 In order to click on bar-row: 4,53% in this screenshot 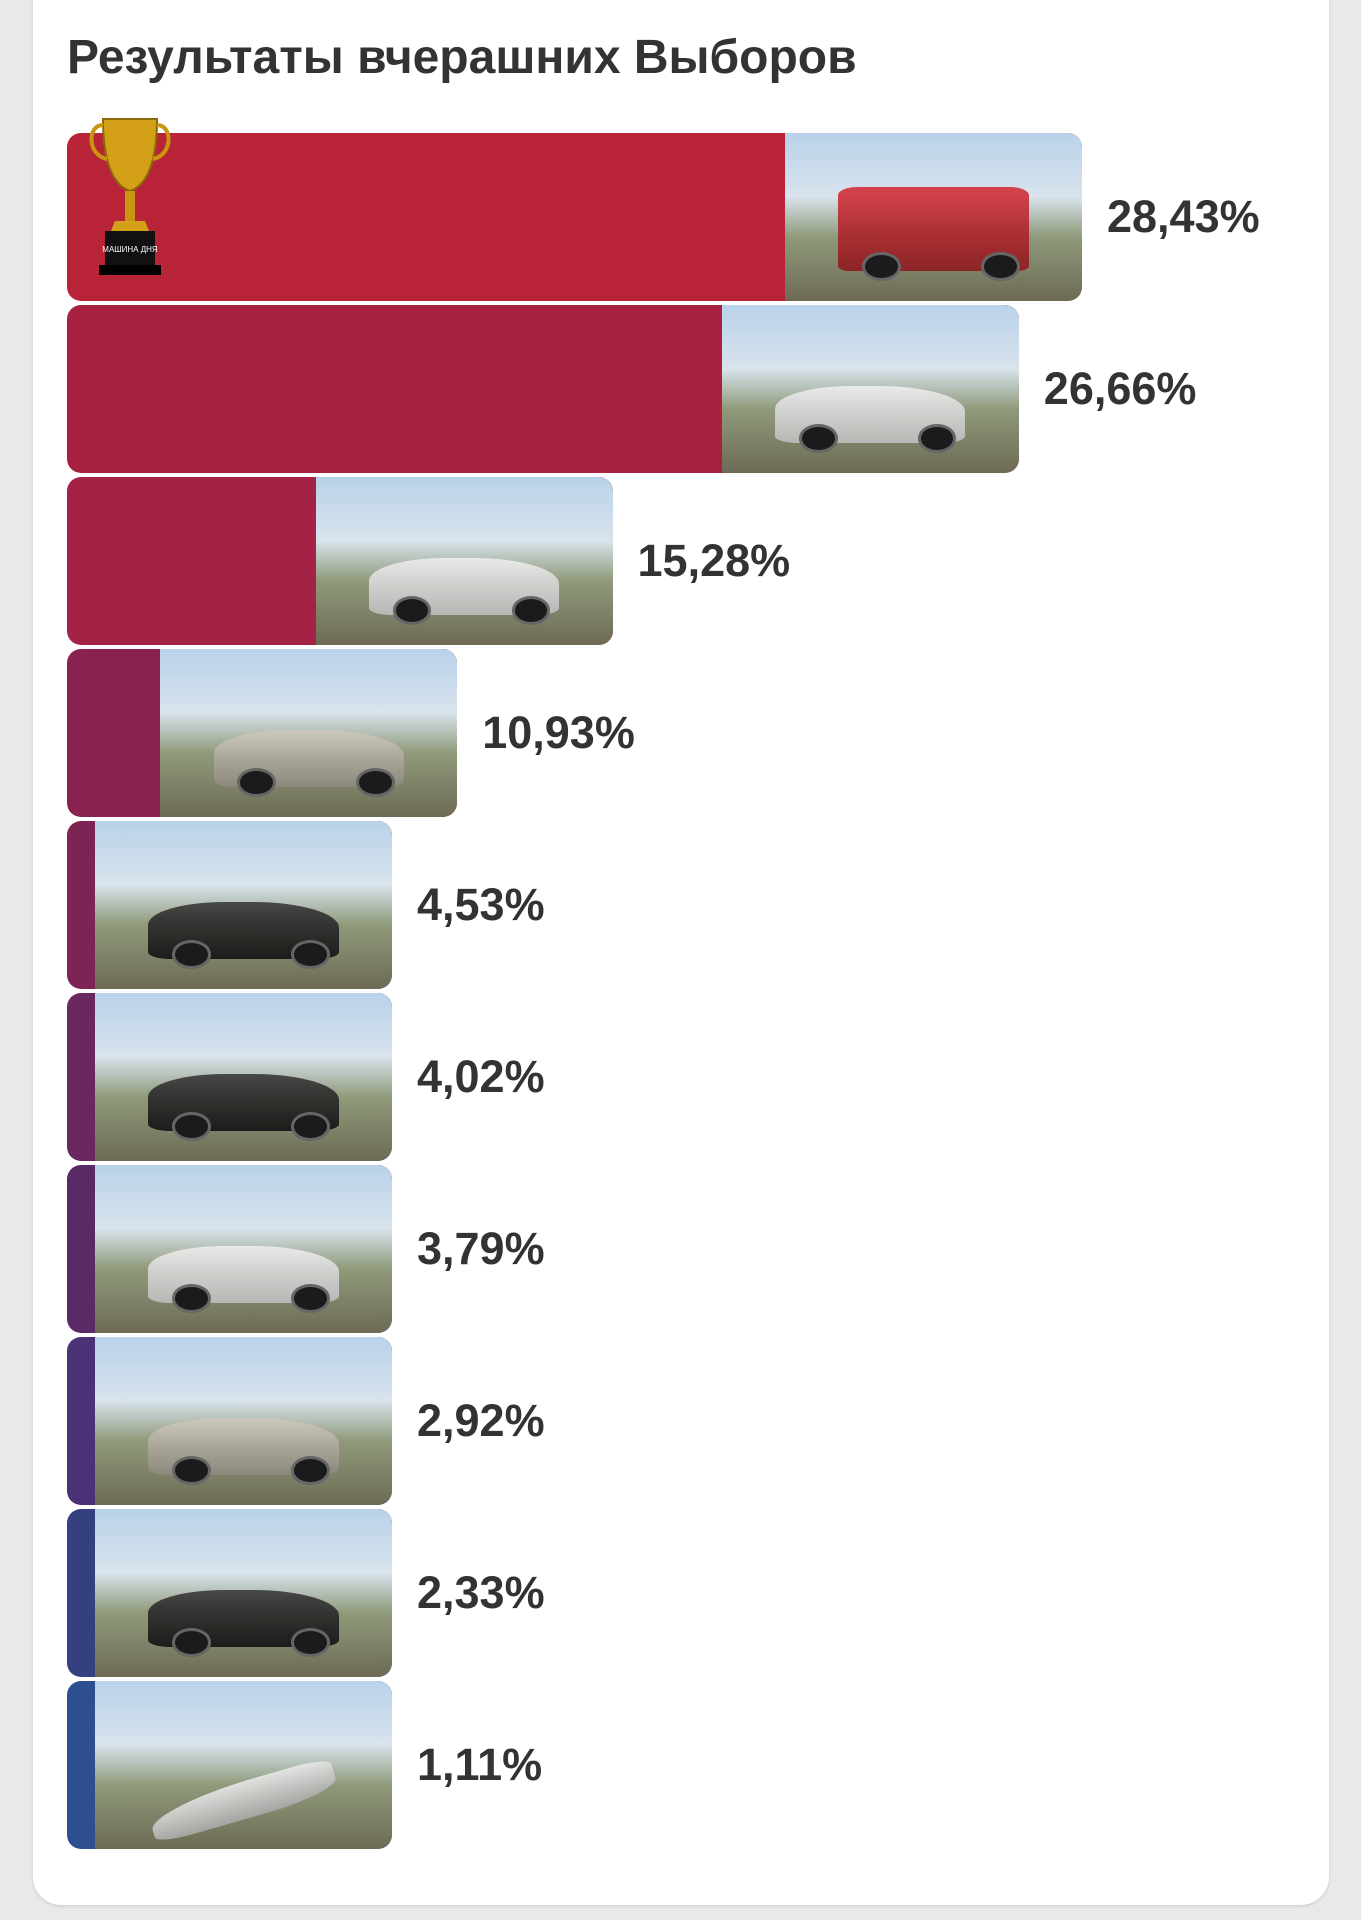, I will do `click(306, 905)`.